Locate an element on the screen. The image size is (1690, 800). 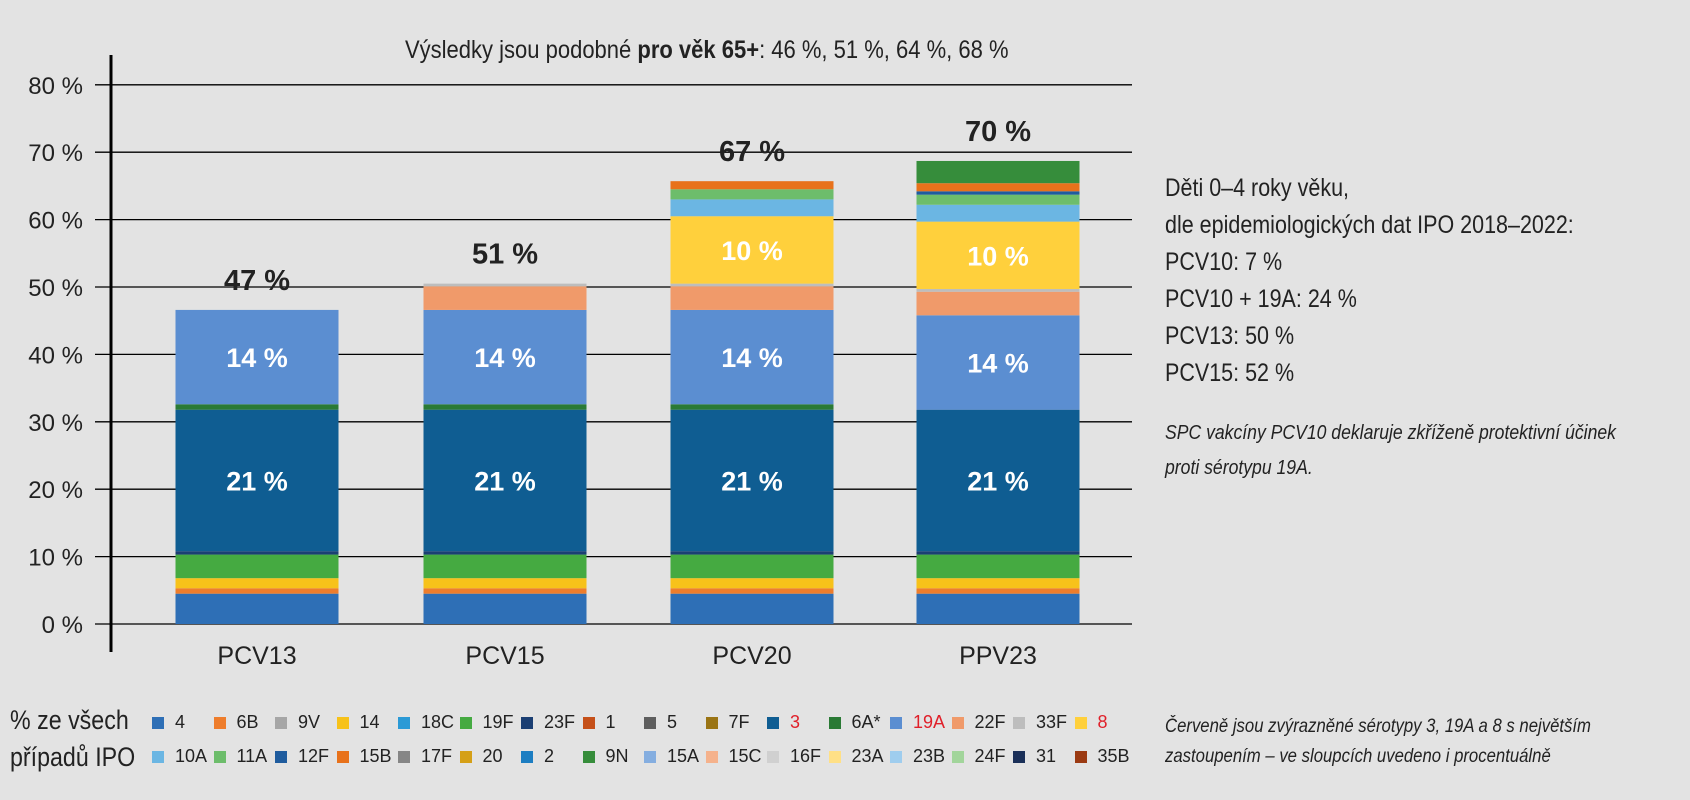
legend-item: 18C is located at coordinates (426, 722).